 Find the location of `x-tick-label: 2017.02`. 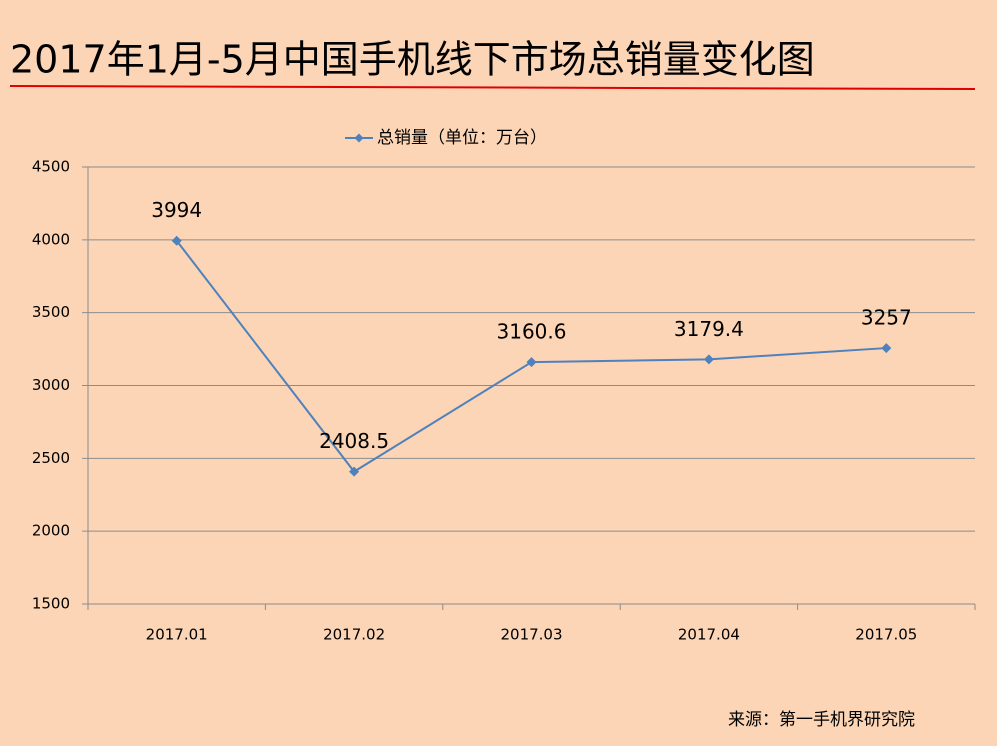

x-tick-label: 2017.02 is located at coordinates (354, 635).